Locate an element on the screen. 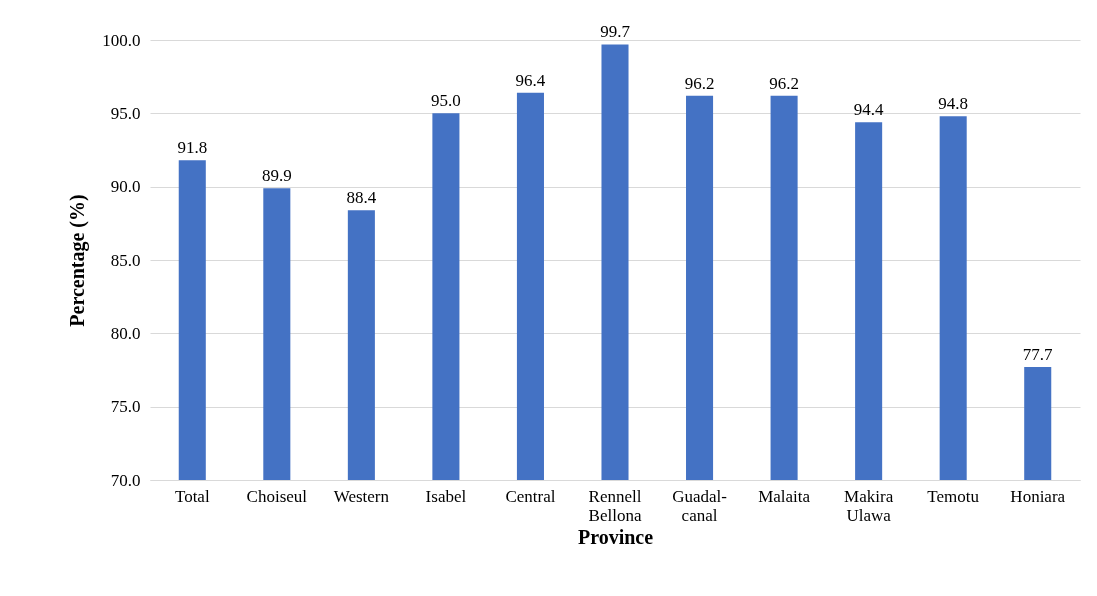 The height and width of the screenshot is (596, 1097). x-tick-label: Guadal- canal is located at coordinates (700, 505).